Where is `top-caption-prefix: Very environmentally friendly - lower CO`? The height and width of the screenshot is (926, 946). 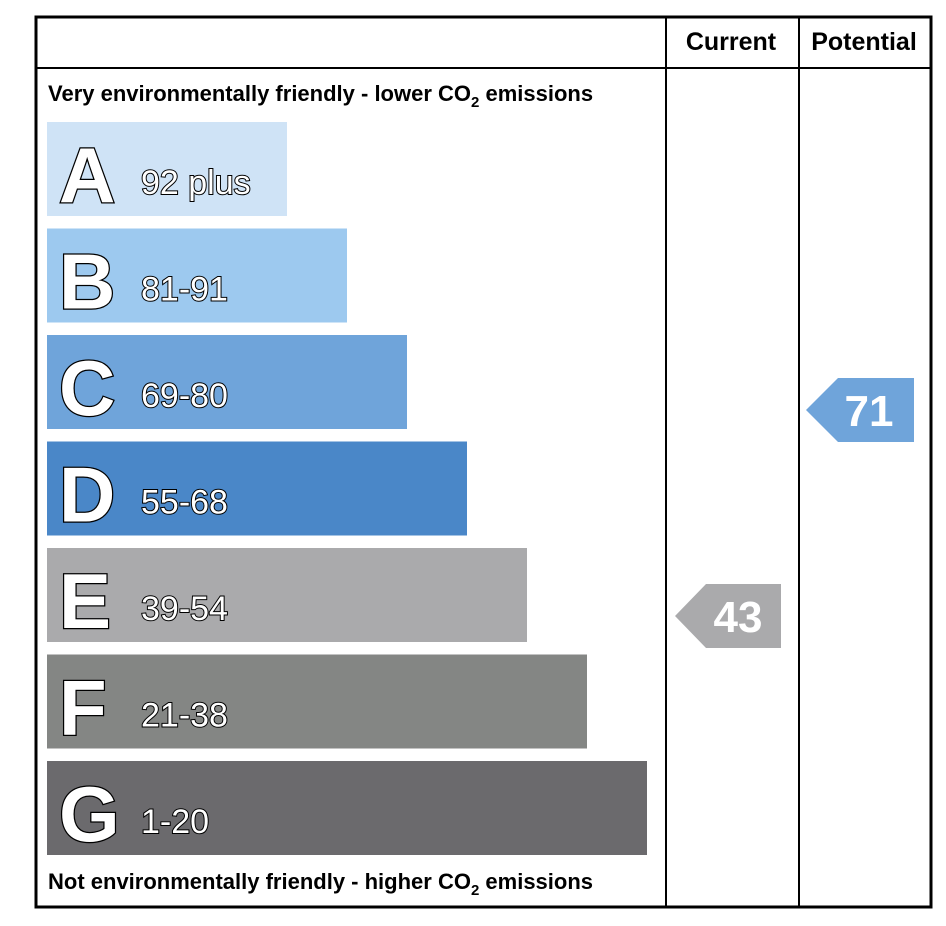 top-caption-prefix: Very environmentally friendly - lower CO is located at coordinates (259, 93).